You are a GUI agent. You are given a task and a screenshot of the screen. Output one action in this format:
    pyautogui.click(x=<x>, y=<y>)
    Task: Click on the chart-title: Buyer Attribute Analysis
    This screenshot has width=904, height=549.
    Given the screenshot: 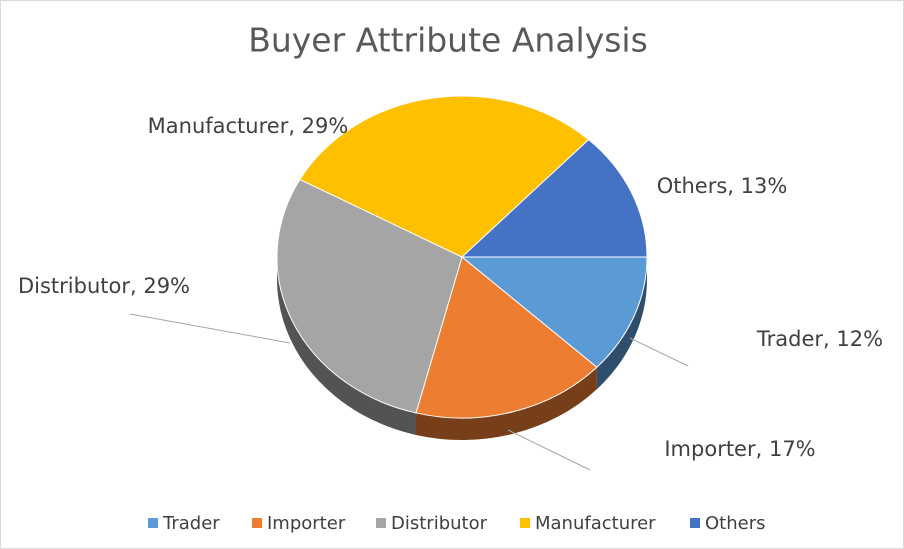 What is the action you would take?
    pyautogui.click(x=448, y=40)
    